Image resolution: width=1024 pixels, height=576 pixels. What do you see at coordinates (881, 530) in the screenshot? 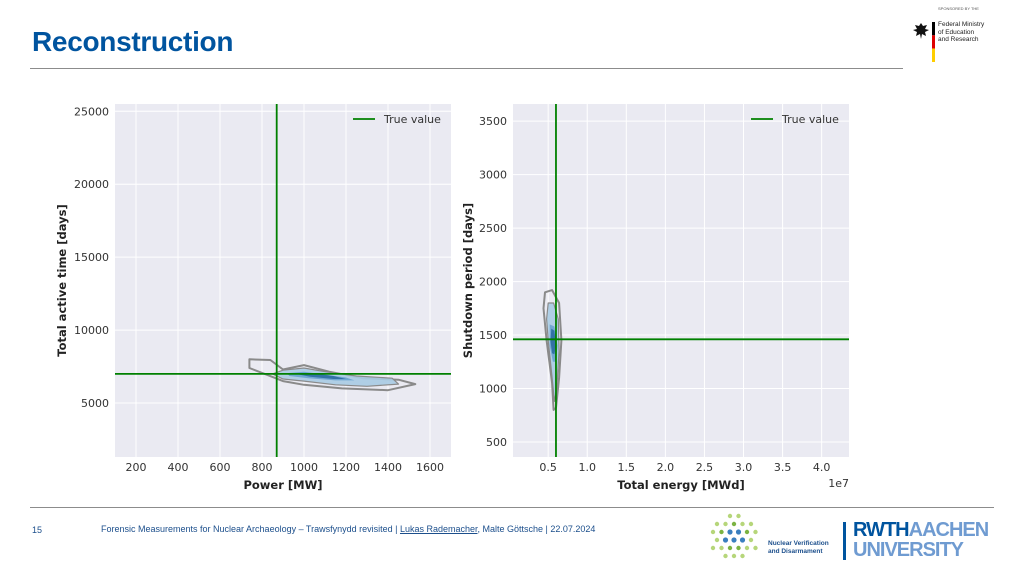
I see `rwth-logo-rwth: RWTH` at bounding box center [881, 530].